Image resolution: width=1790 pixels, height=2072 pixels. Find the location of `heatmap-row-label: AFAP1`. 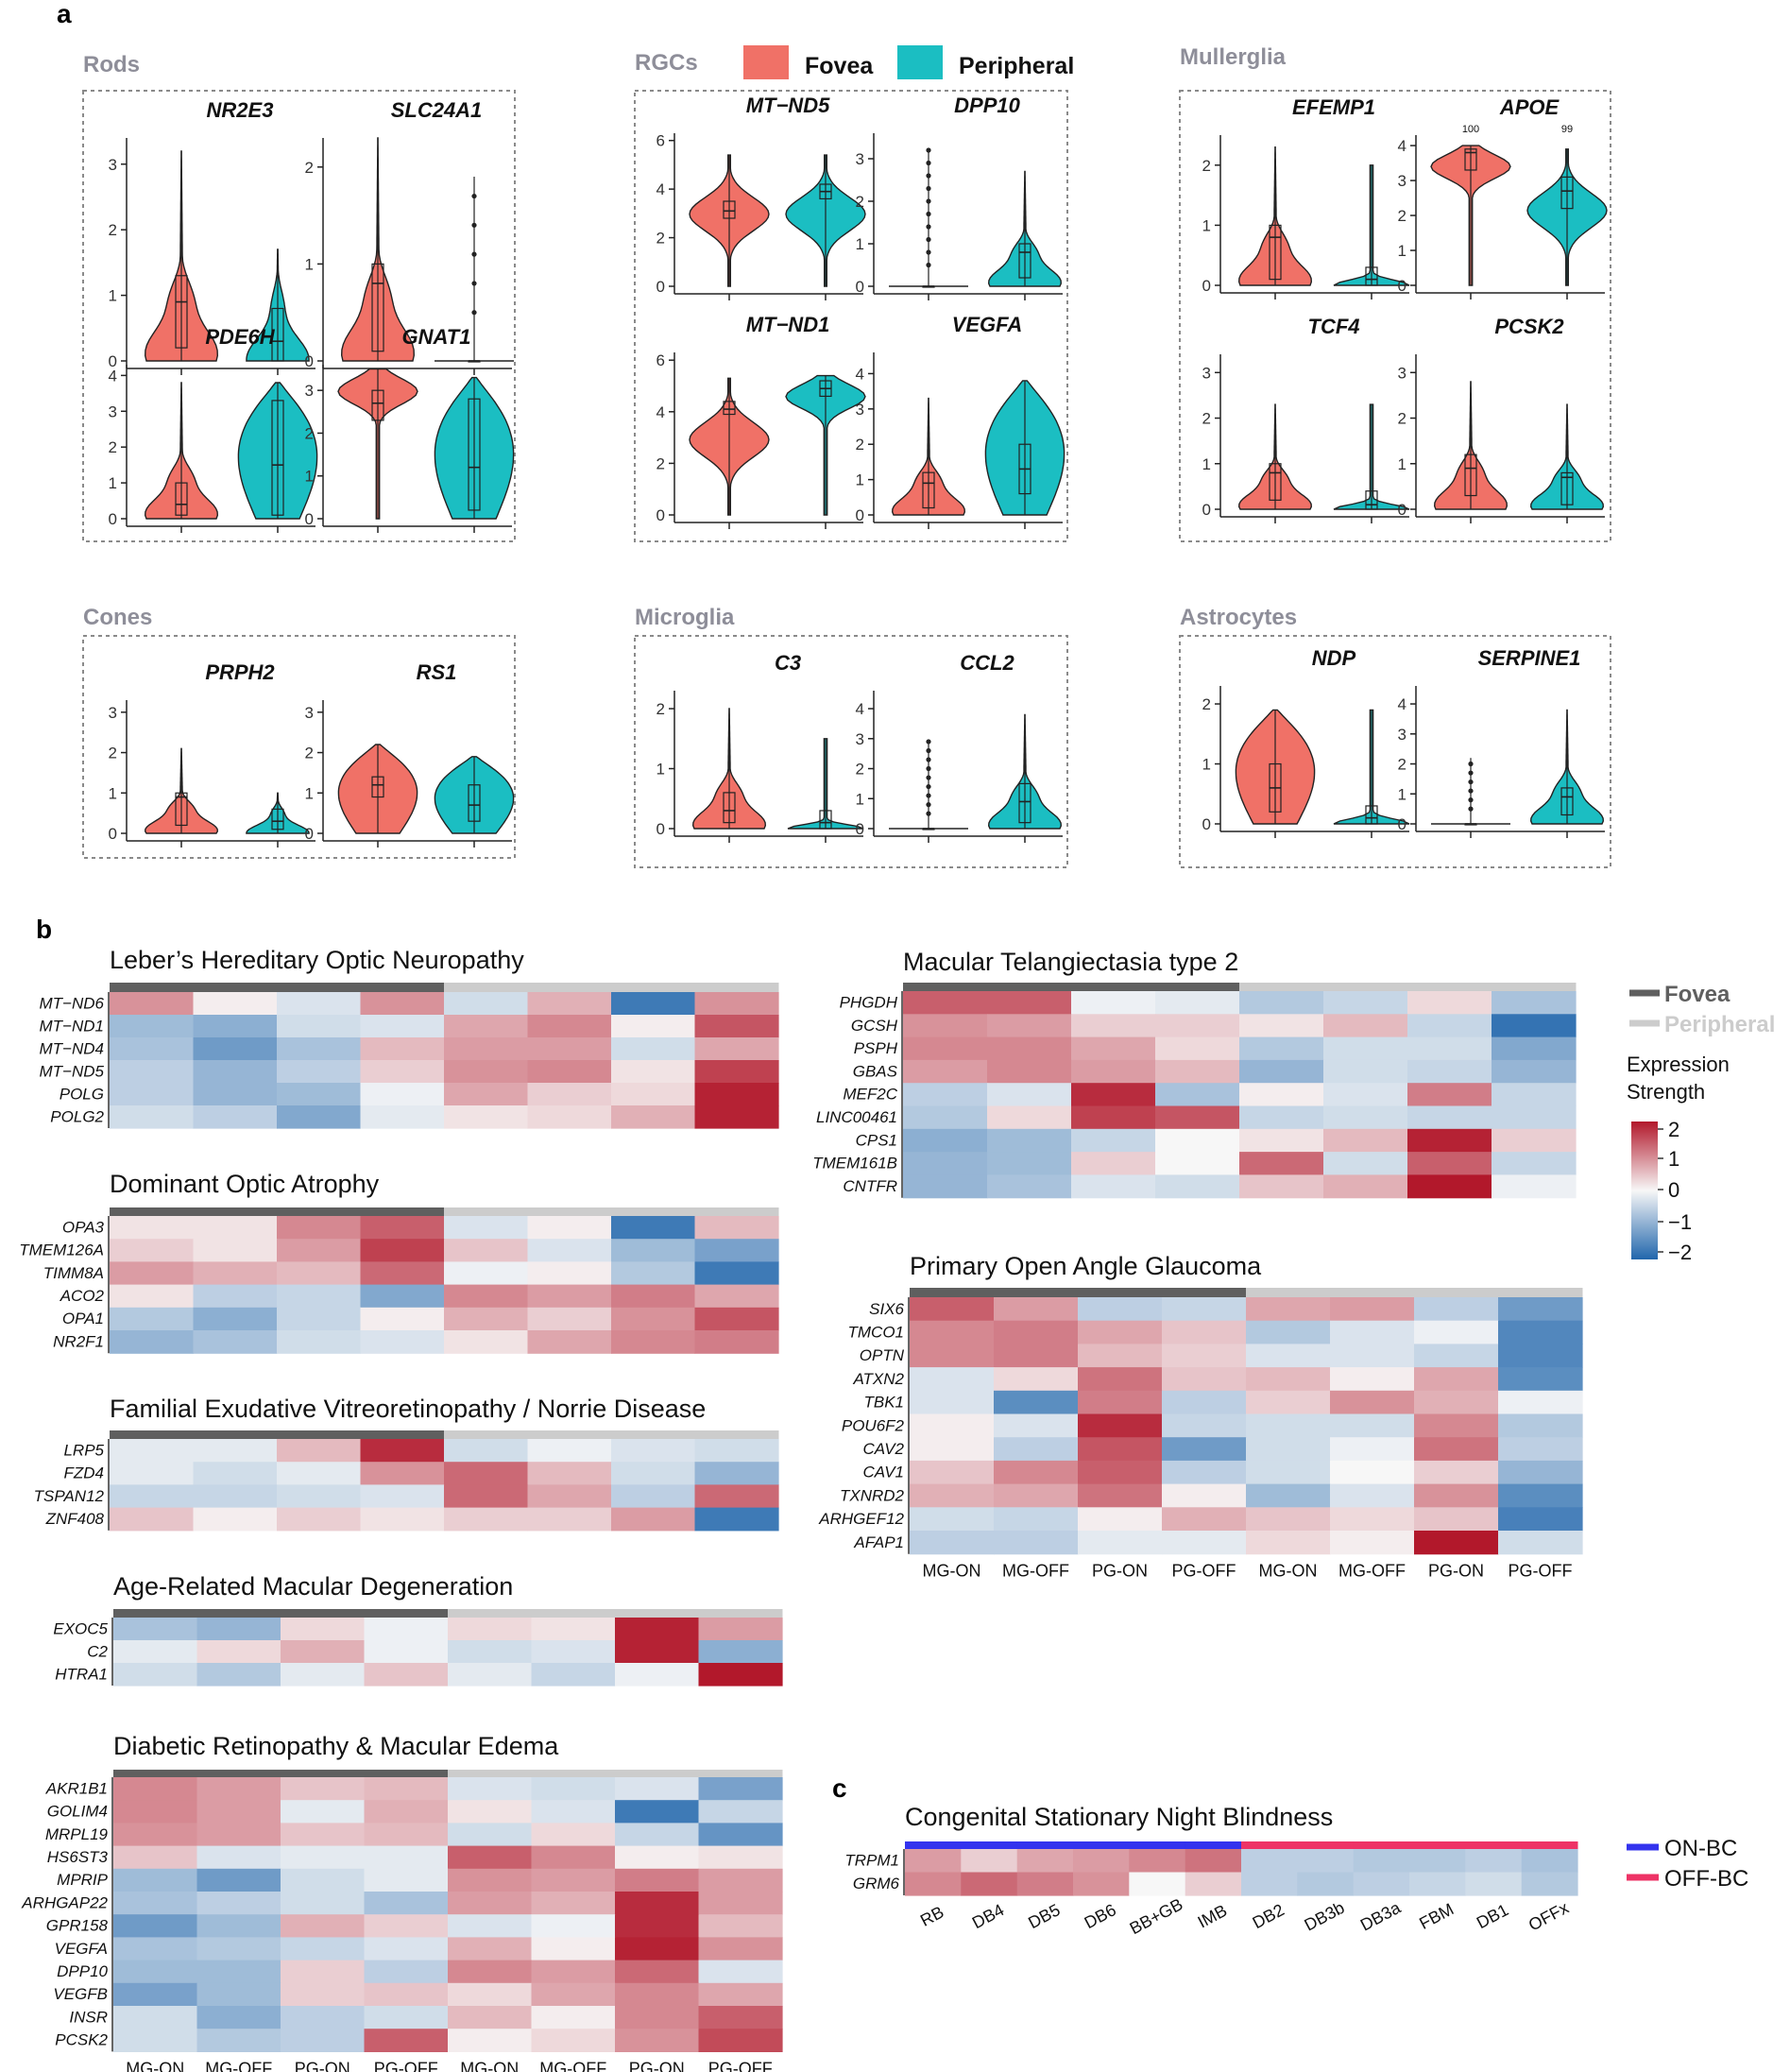

heatmap-row-label: AFAP1 is located at coordinates (879, 1542).